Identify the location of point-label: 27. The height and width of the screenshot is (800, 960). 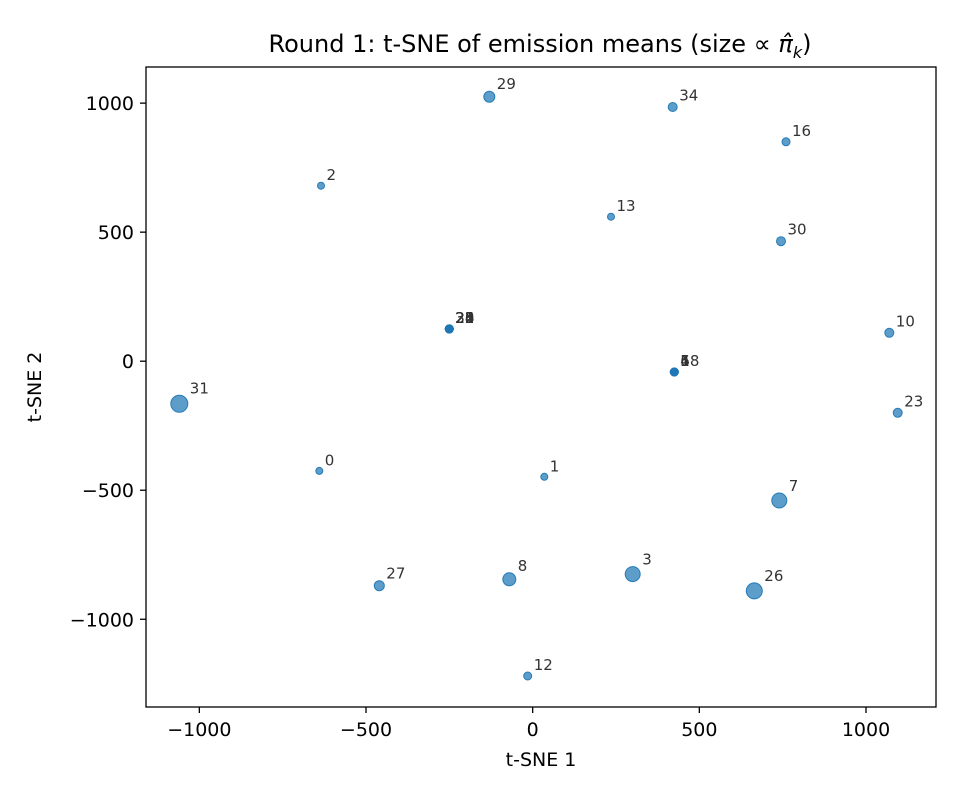
(395, 574).